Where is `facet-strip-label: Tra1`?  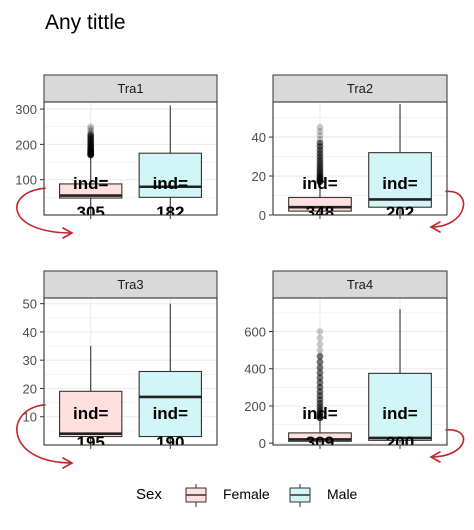 facet-strip-label: Tra1 is located at coordinates (130, 88).